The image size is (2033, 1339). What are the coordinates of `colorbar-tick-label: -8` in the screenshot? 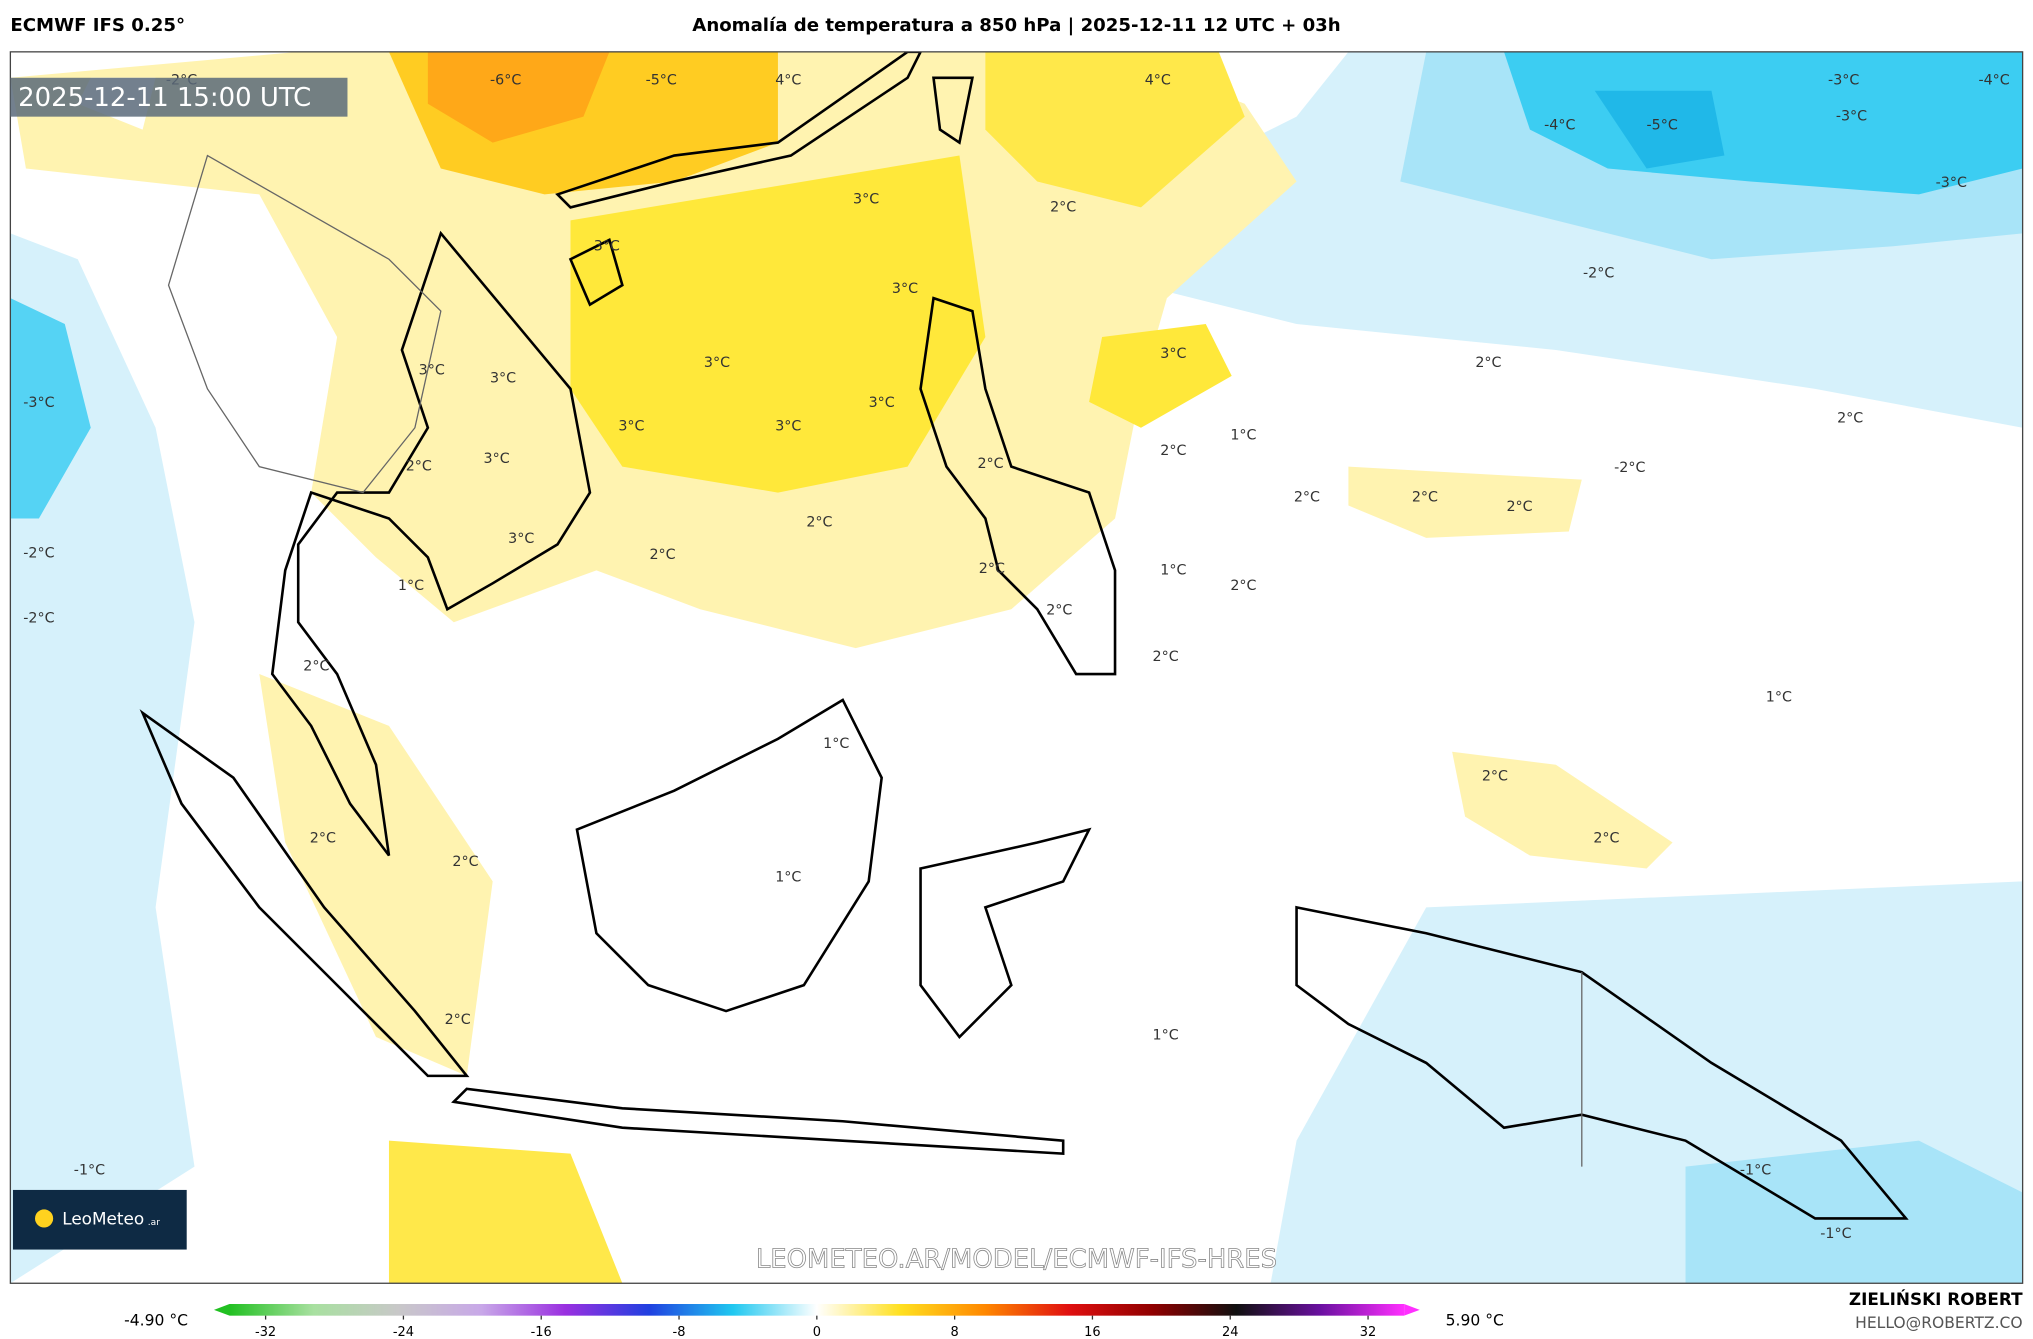 It's located at (679, 1332).